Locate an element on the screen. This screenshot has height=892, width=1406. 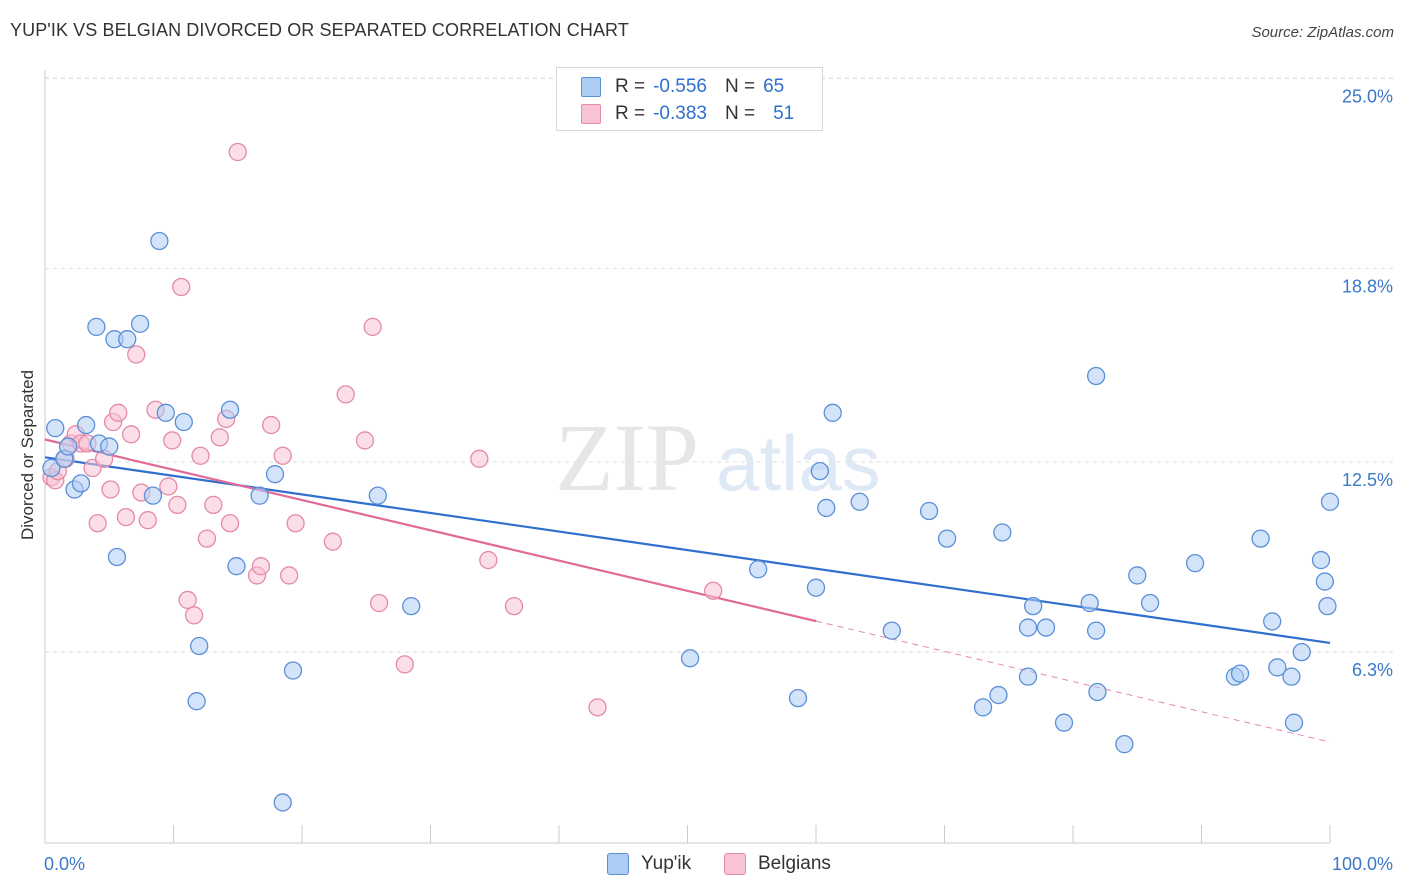
belgian-trend-line is located at coordinates (430, 530).